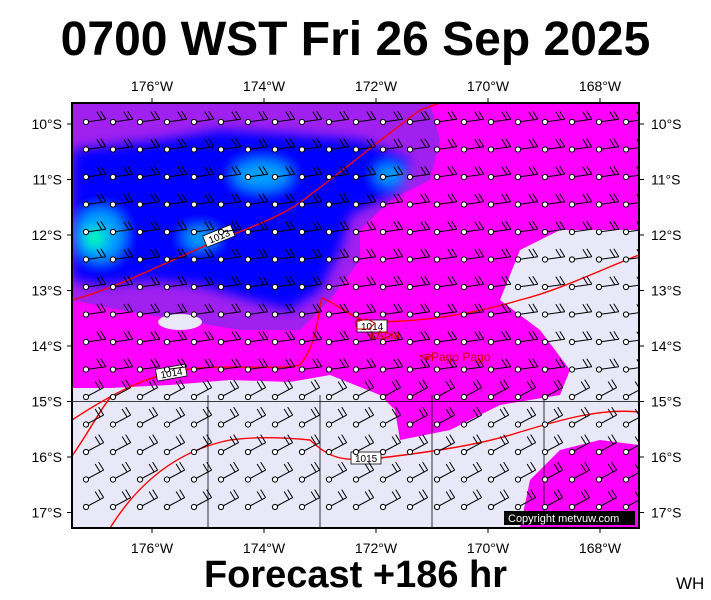 This screenshot has height=600, width=711. I want to click on copyright-box: Copyright metvuw.com, so click(569, 518).